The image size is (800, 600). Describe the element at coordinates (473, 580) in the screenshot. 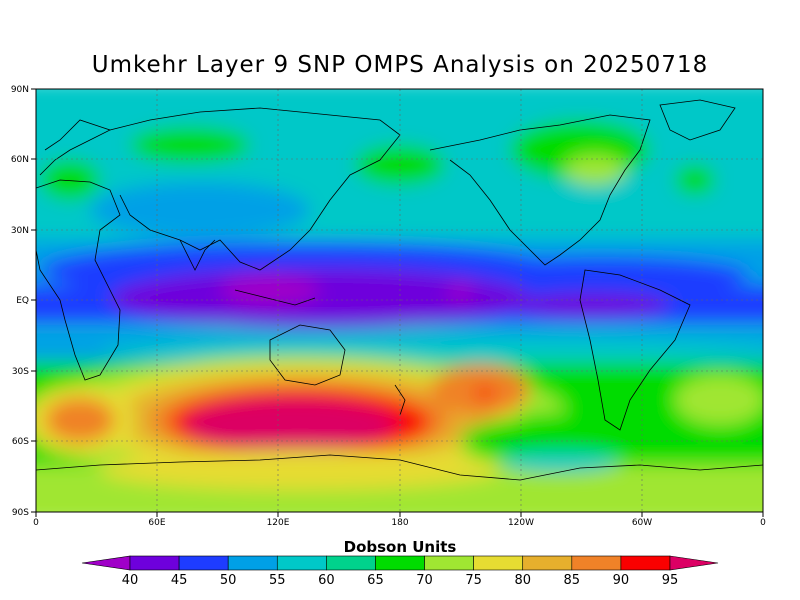

I see `colorbar-label: 75` at that location.